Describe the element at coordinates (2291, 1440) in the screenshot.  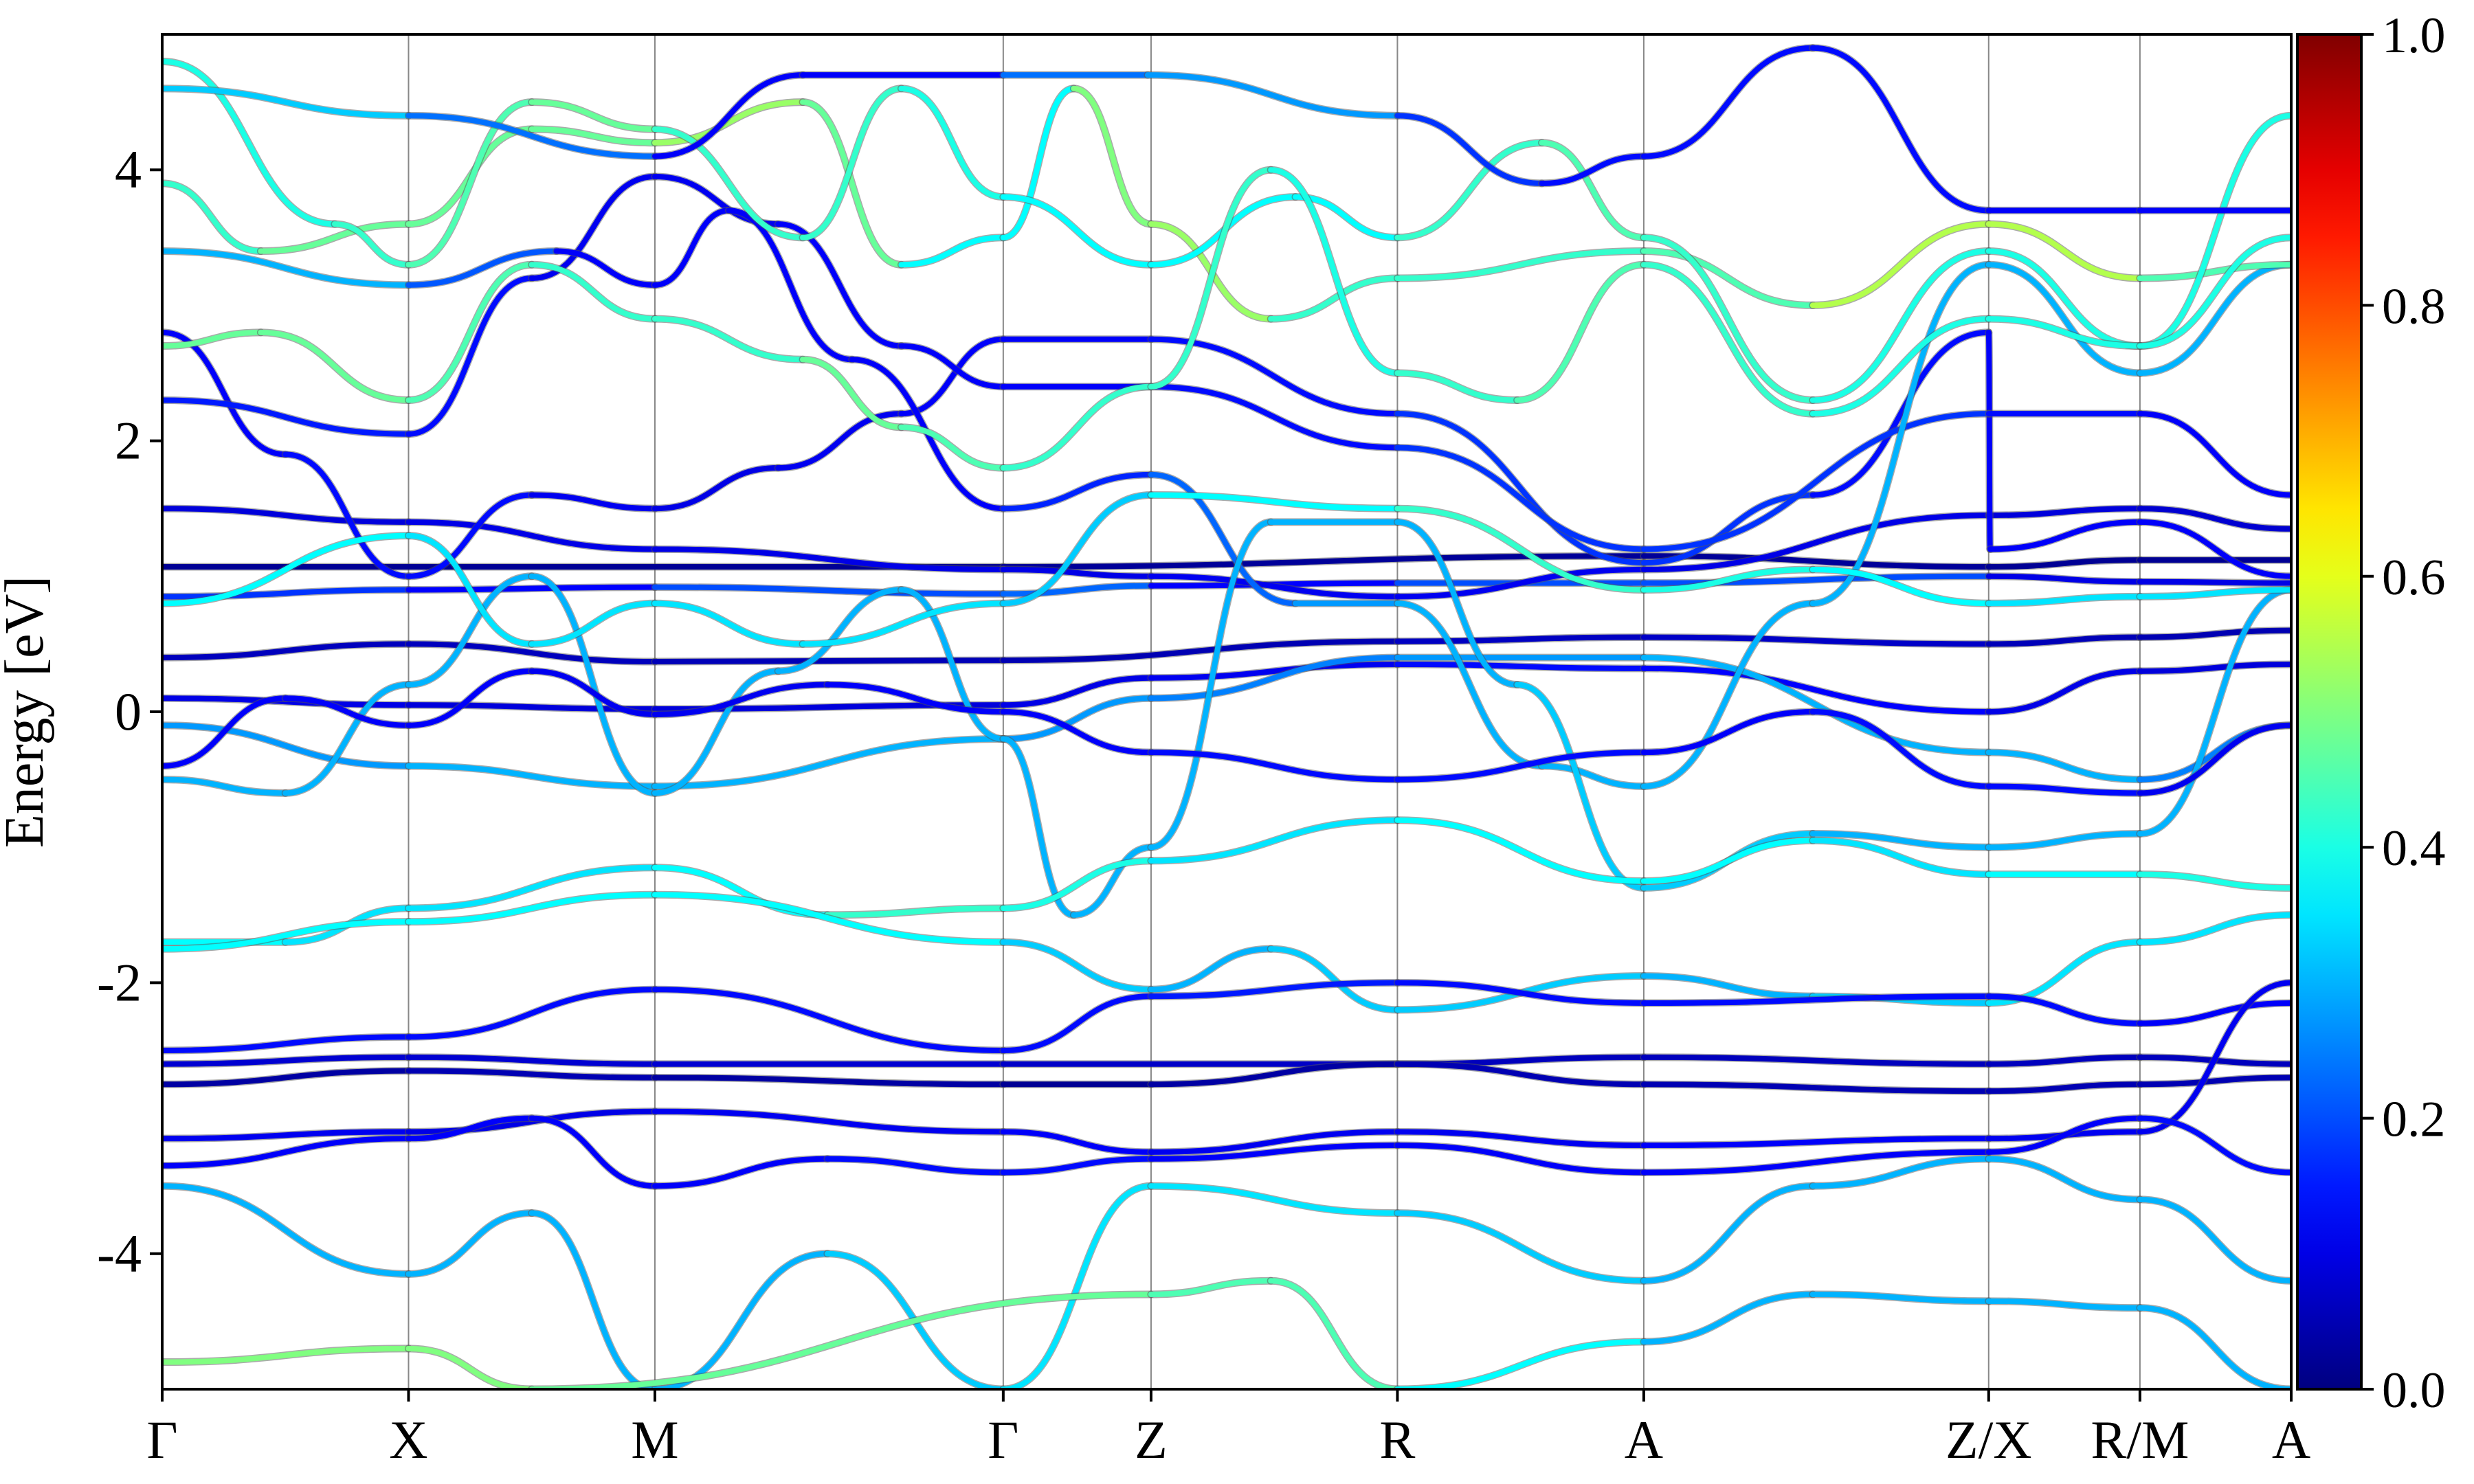
I see `kpoint-label: A` at that location.